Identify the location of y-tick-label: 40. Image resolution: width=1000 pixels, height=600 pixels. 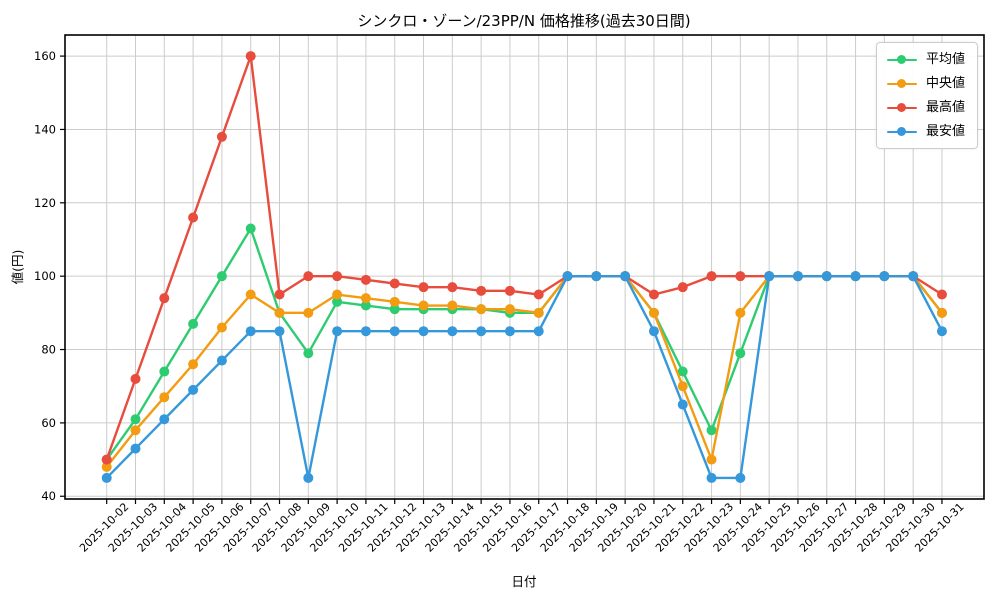
(48, 496).